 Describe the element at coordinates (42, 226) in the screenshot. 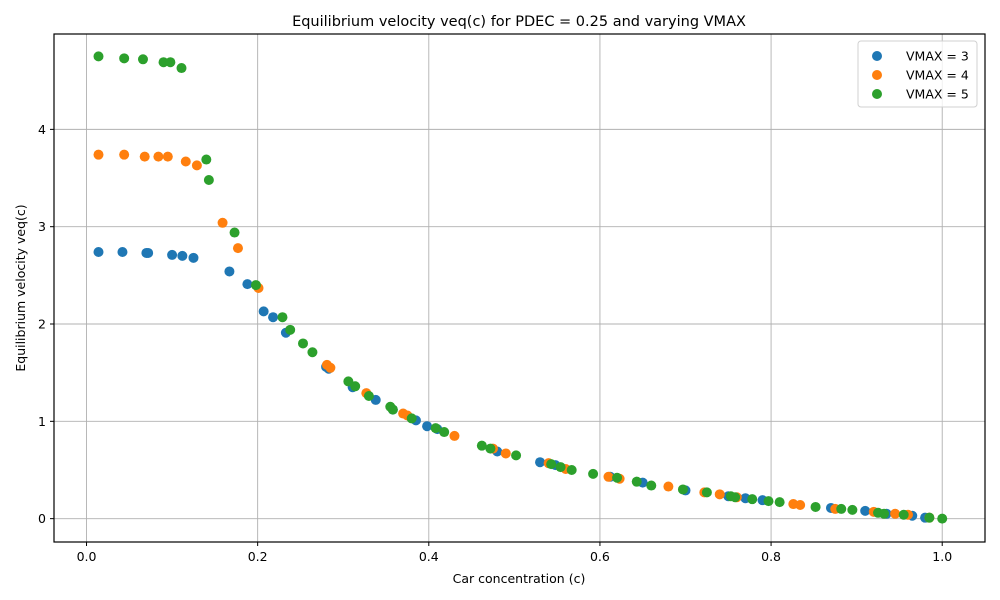

I see `y-tick-label: 3` at that location.